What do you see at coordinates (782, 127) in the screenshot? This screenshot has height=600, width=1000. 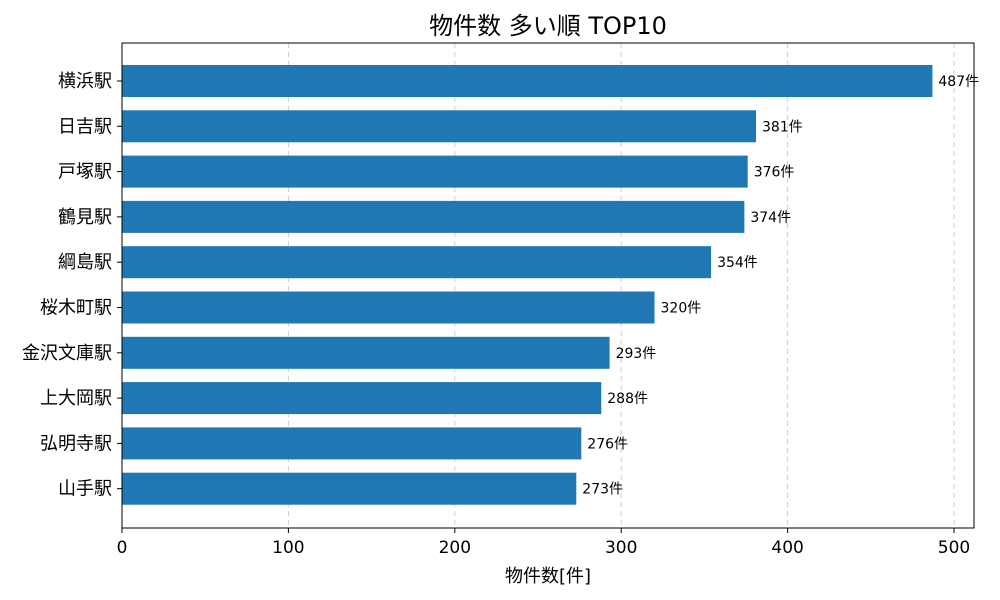 I see `data-label: 381件` at bounding box center [782, 127].